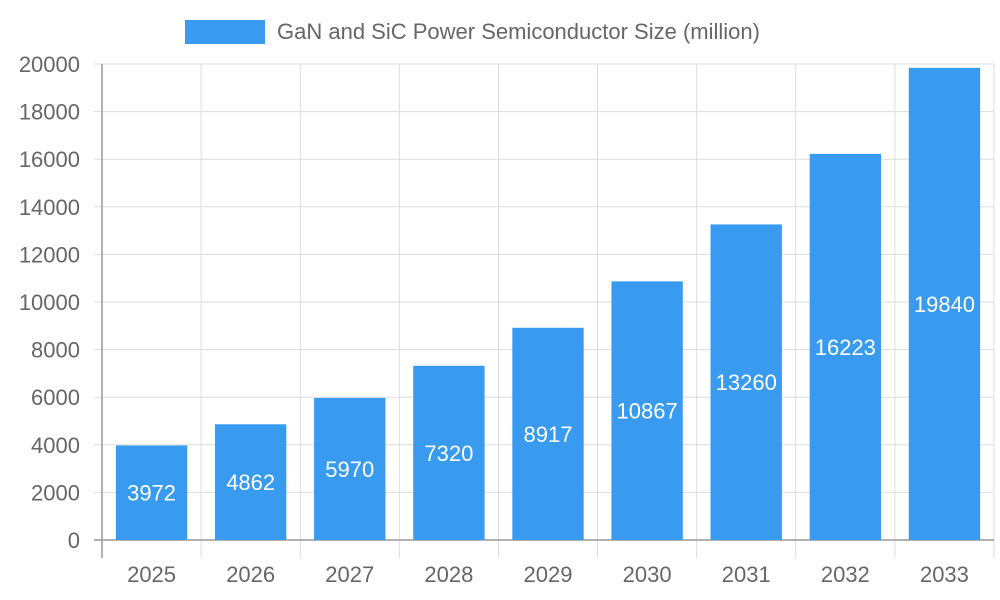 This screenshot has width=1000, height=600. What do you see at coordinates (74, 540) in the screenshot?
I see `y-tick-label: 0` at bounding box center [74, 540].